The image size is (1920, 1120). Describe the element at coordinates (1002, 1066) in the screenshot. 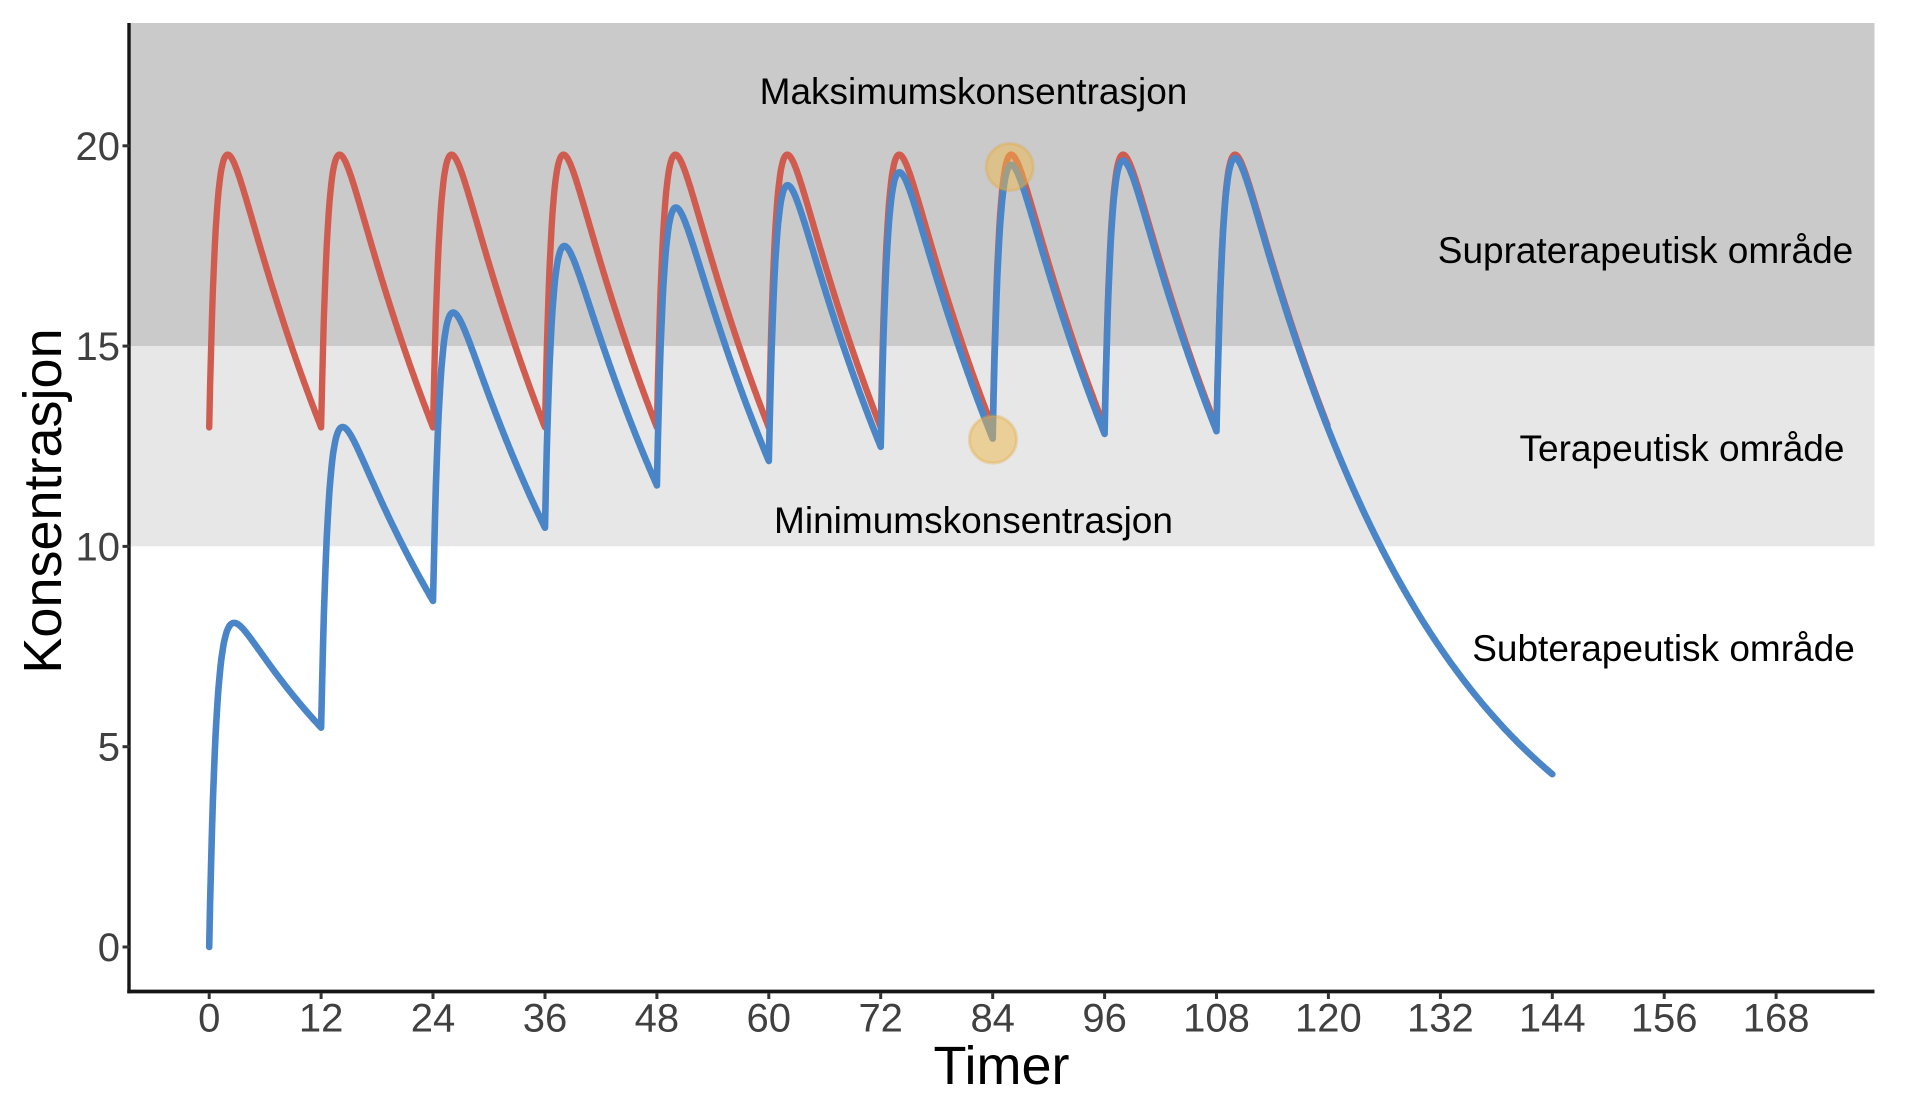

I see `svg-text: Timer` at that location.